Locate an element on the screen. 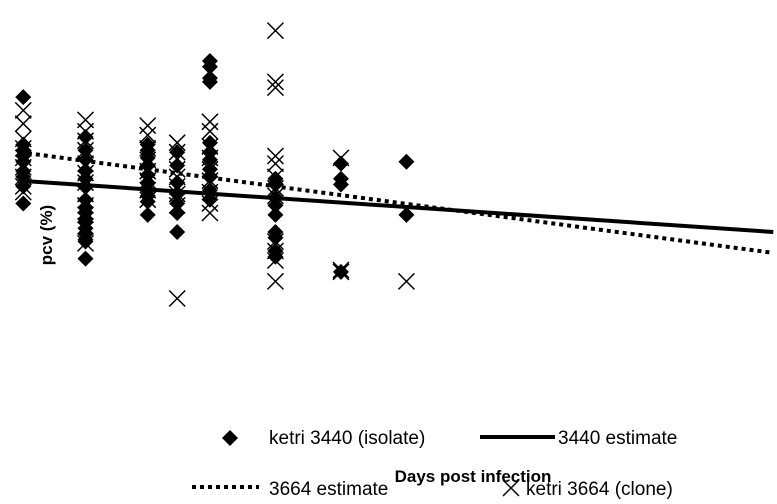 The width and height of the screenshot is (777, 504). x-axis-label: Days post infection is located at coordinates (473, 476).